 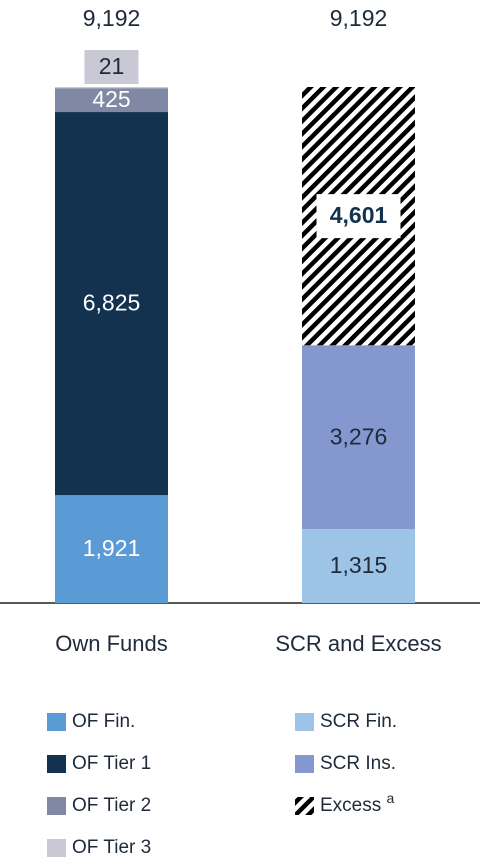 I want to click on legend-name: OF Tier 3, so click(x=111, y=847).